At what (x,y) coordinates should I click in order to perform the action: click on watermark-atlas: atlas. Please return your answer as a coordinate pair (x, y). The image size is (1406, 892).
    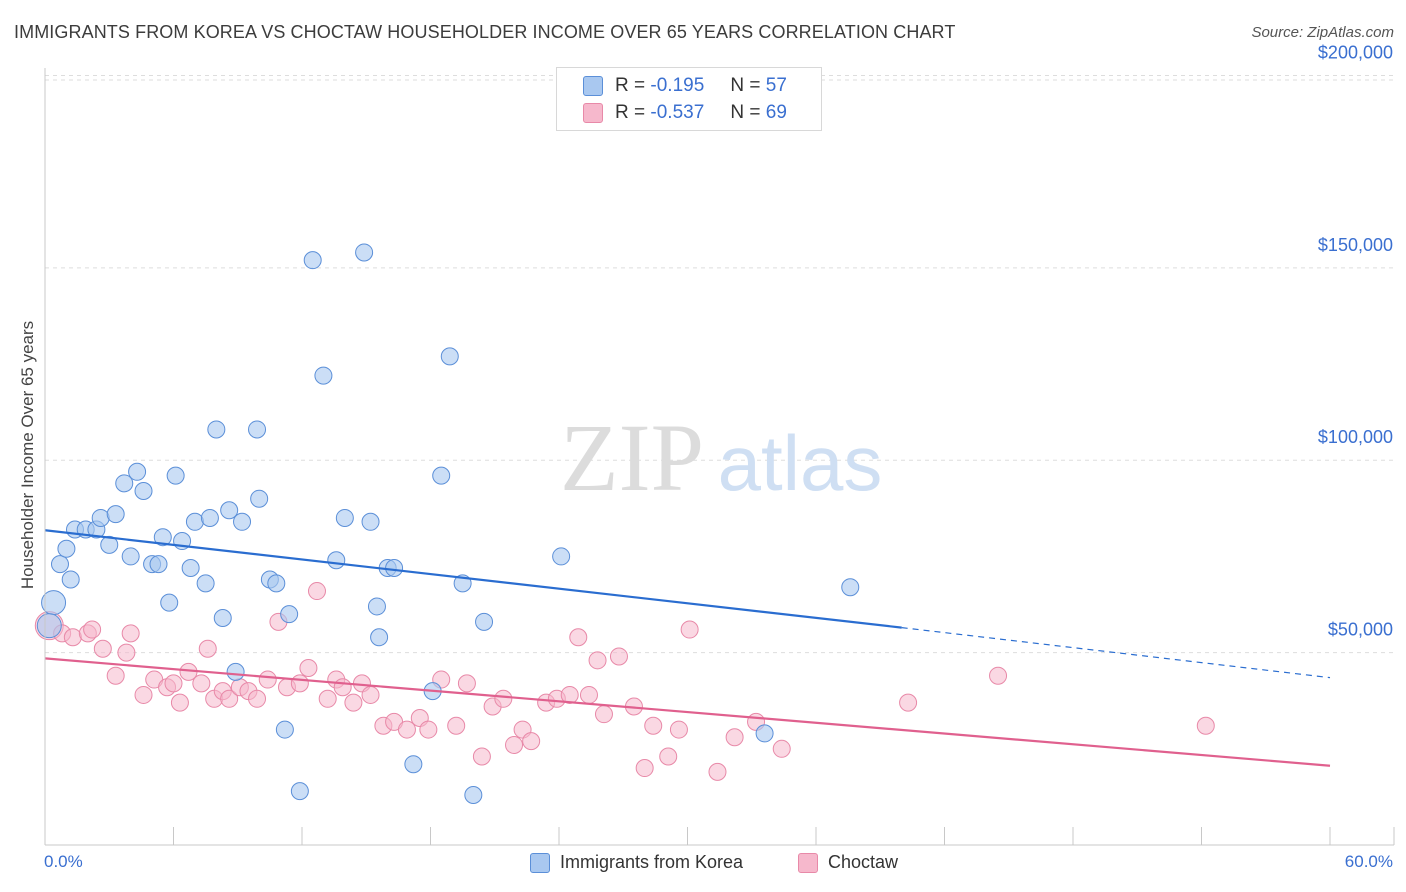
    Looking at the image, I should click on (800, 463).